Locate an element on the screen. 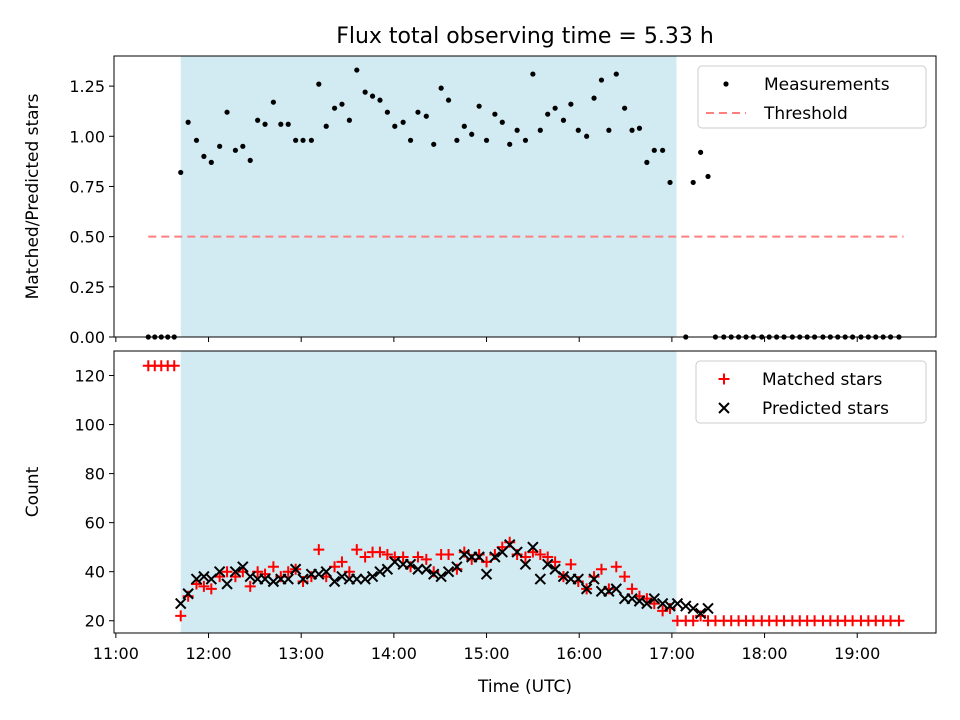  x-tick-label: 18:00 is located at coordinates (765, 653).